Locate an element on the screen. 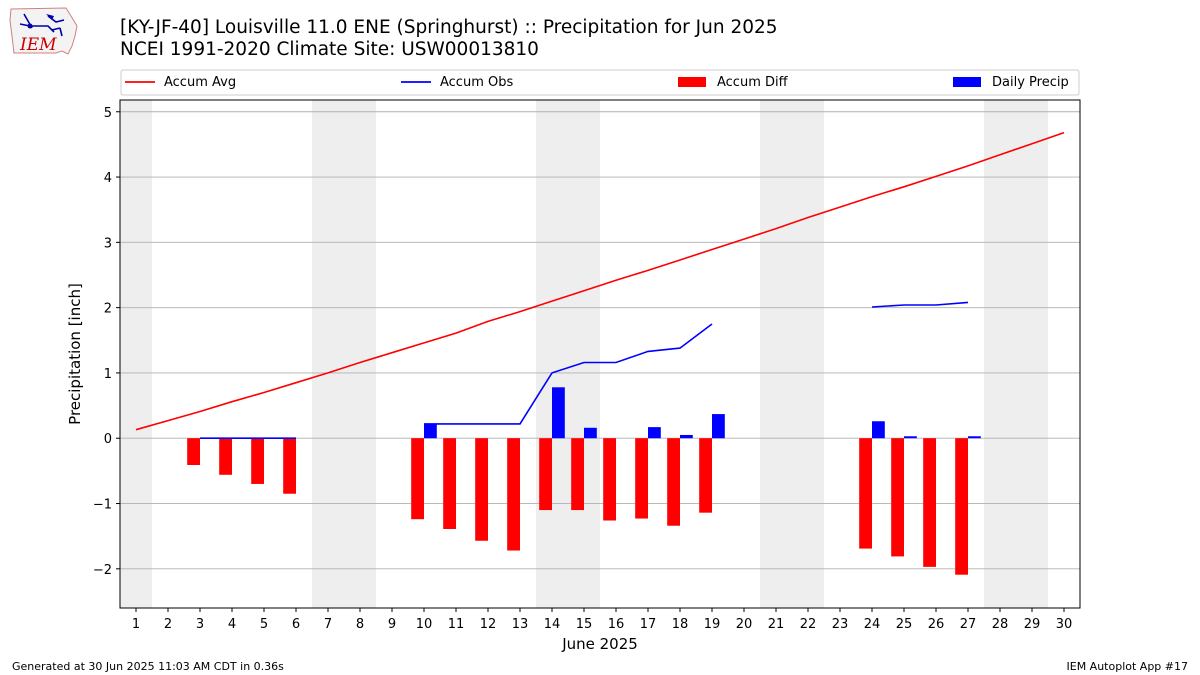 The width and height of the screenshot is (1200, 675). y-tick-label: 4 is located at coordinates (108, 178).